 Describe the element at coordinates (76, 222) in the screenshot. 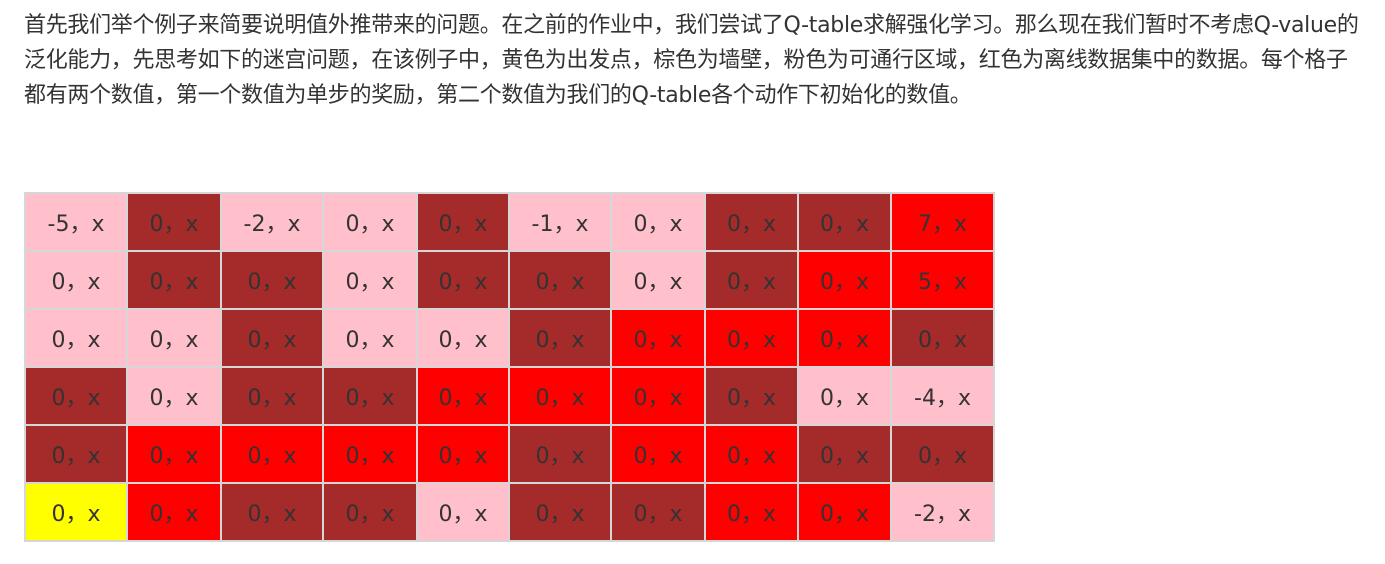

I see `maze-cell-free: -5，x` at that location.